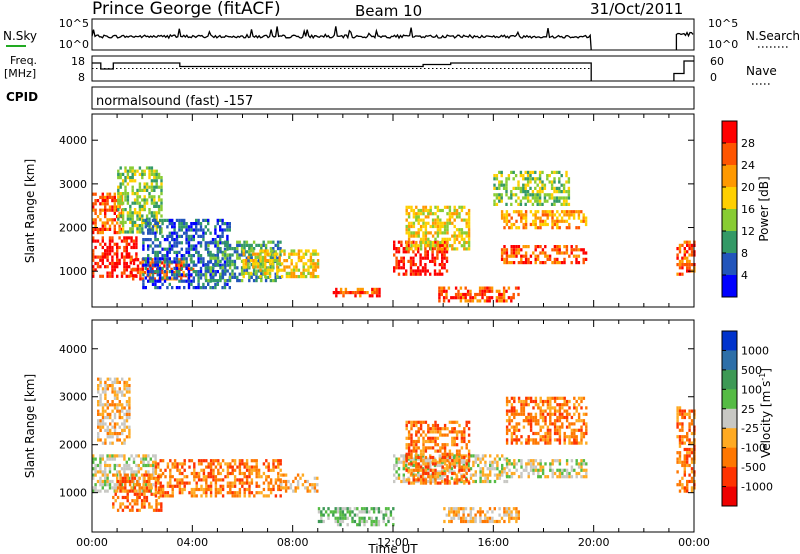  What do you see at coordinates (761, 71) in the screenshot?
I see `nave-label: Nave` at bounding box center [761, 71].